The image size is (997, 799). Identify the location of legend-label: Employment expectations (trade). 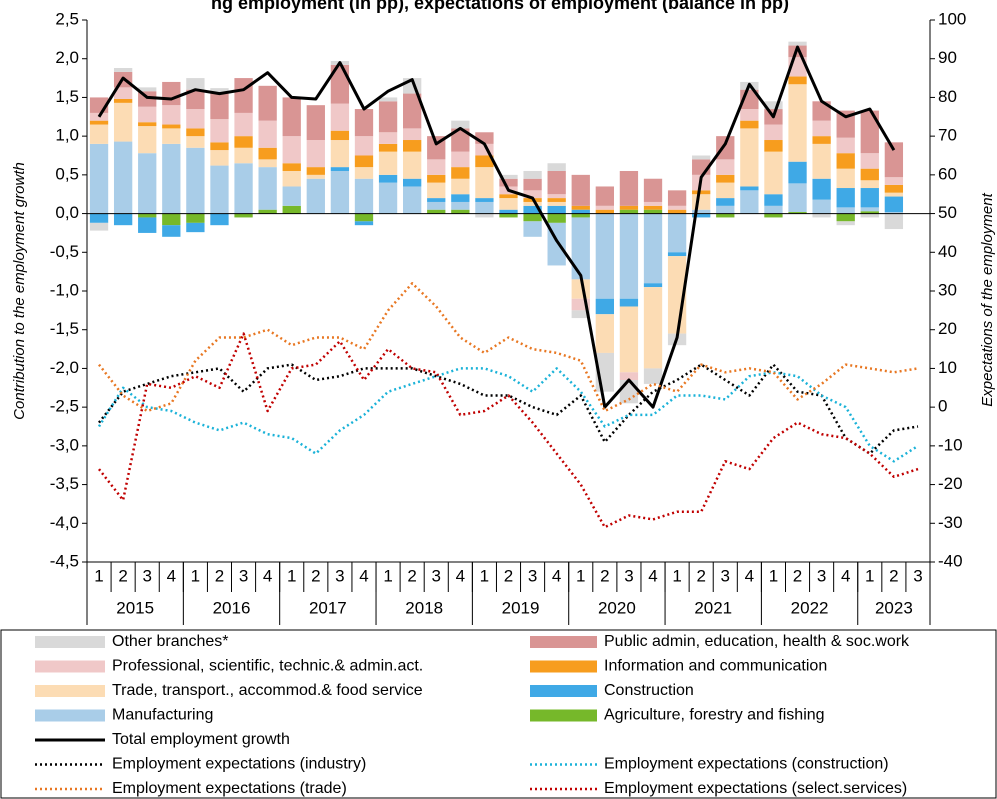
(229, 788).